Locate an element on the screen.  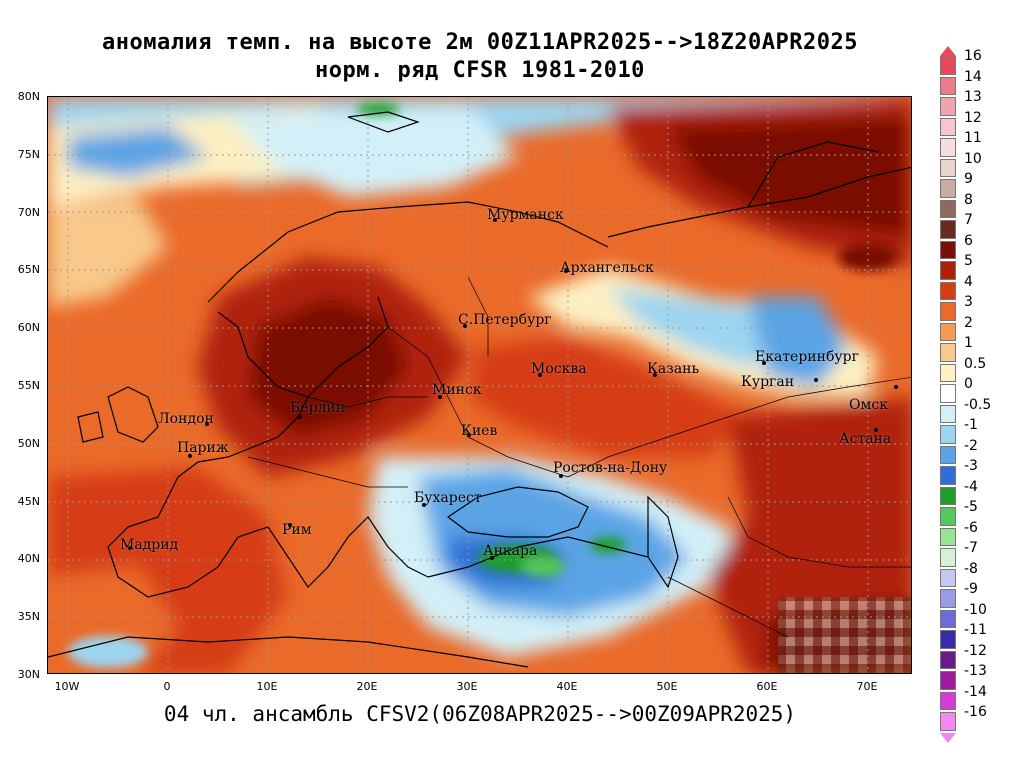
city-label: Астана is located at coordinates (865, 439).